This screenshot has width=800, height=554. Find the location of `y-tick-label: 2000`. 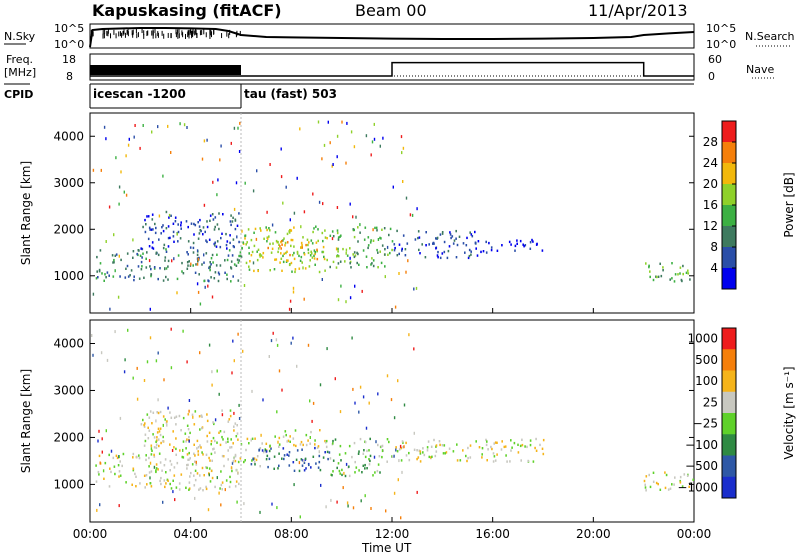

y-tick-label: 2000 is located at coordinates (68, 437).